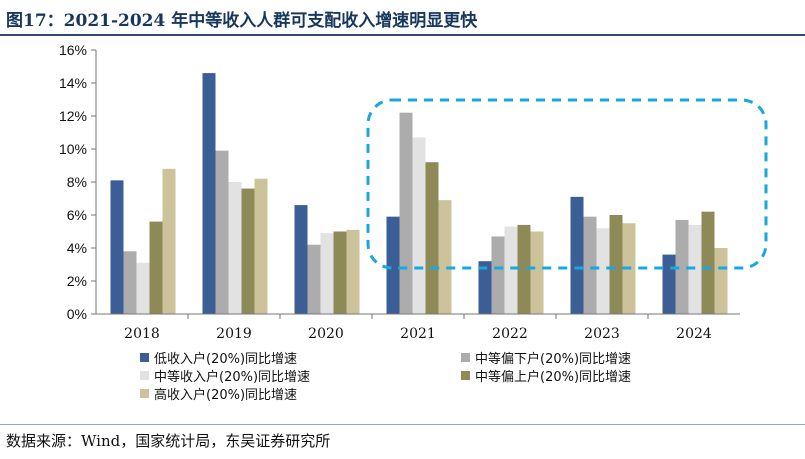  I want to click on x-tick-label: 2023, so click(602, 334).